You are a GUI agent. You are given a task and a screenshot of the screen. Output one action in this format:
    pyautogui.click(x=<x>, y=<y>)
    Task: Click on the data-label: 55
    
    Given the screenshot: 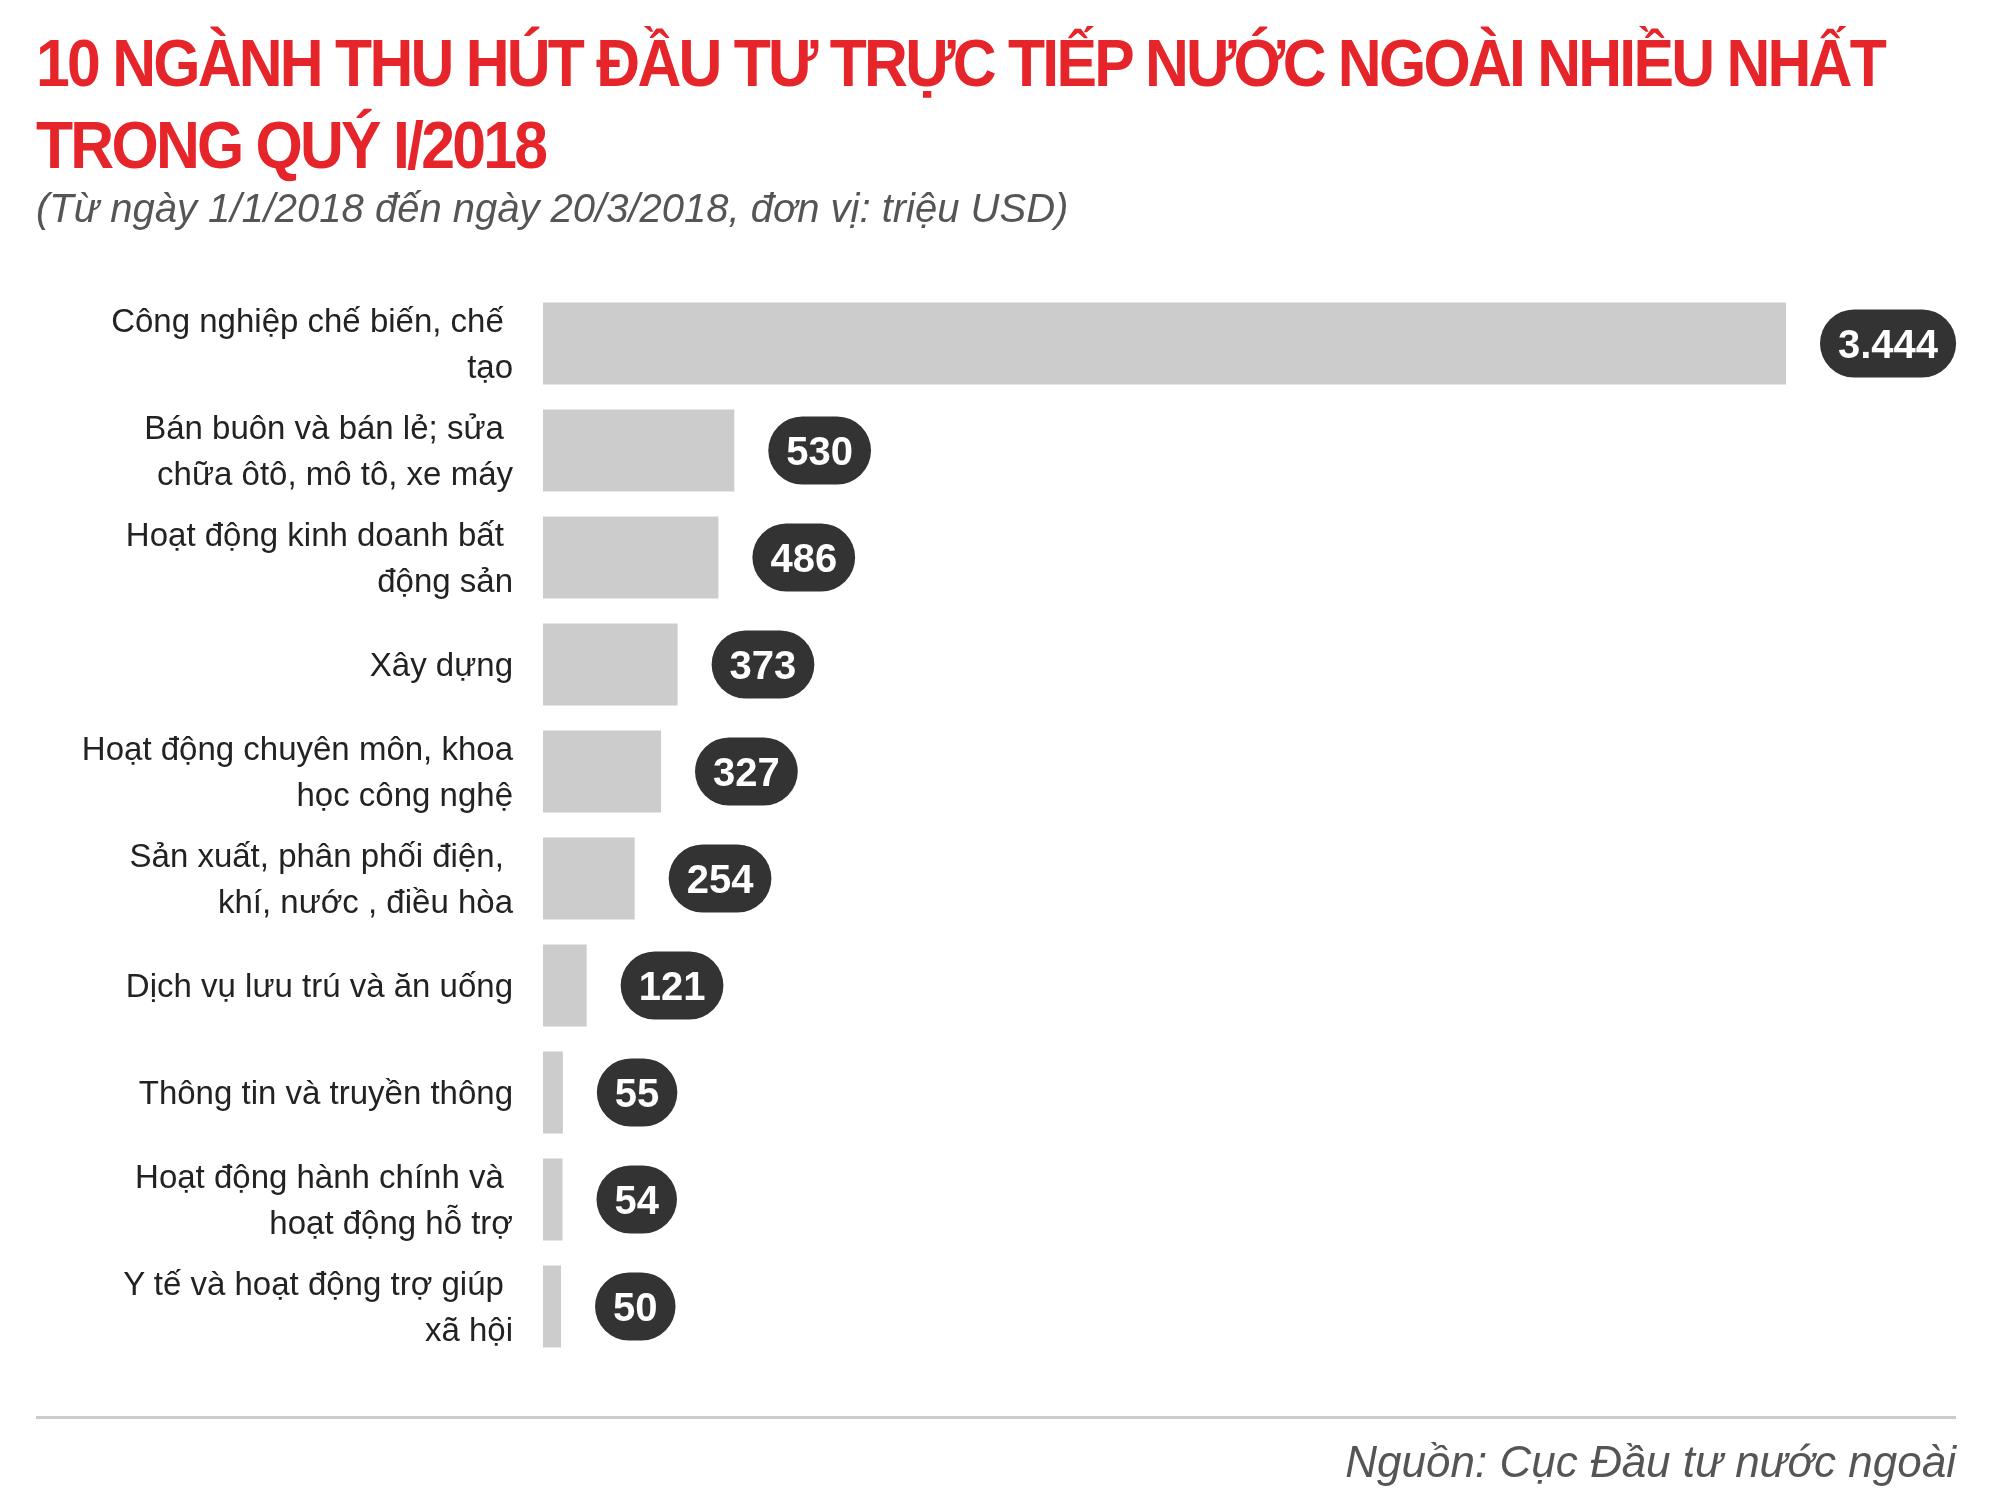 What is the action you would take?
    pyautogui.click(x=637, y=1092)
    